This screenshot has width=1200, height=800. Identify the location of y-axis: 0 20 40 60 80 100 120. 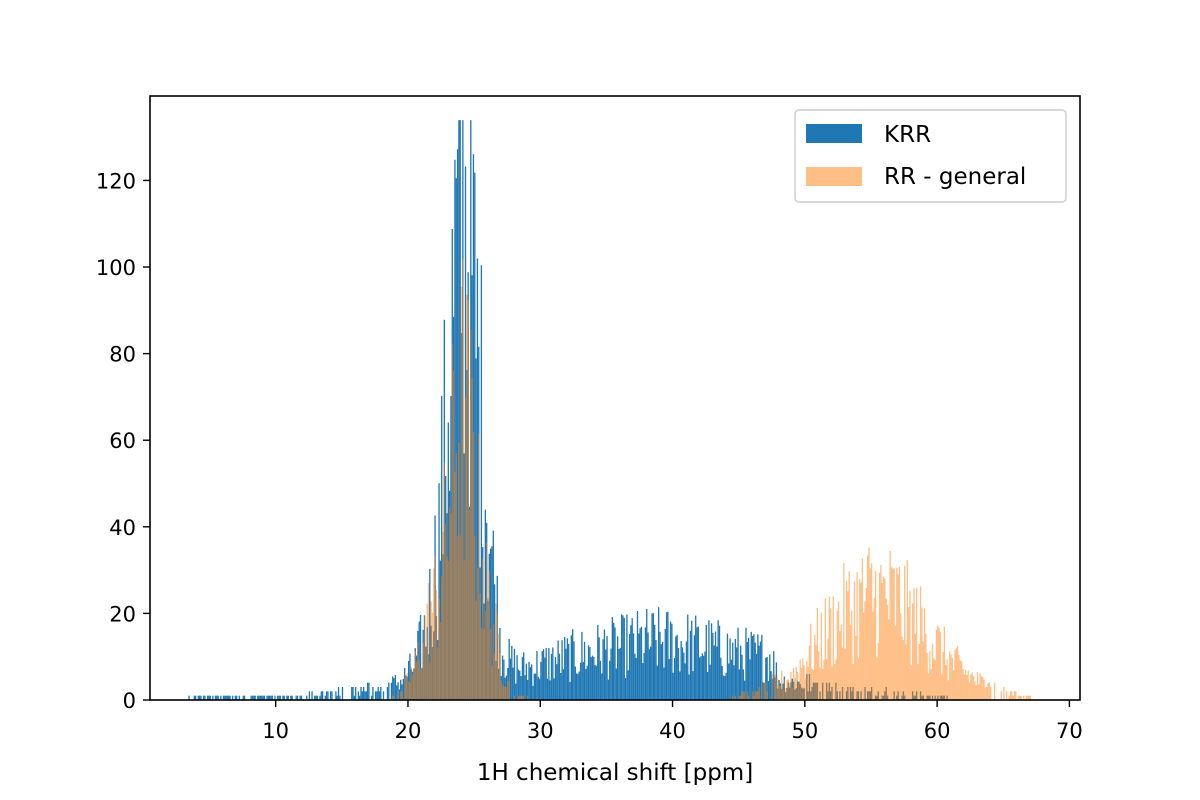
(123, 441).